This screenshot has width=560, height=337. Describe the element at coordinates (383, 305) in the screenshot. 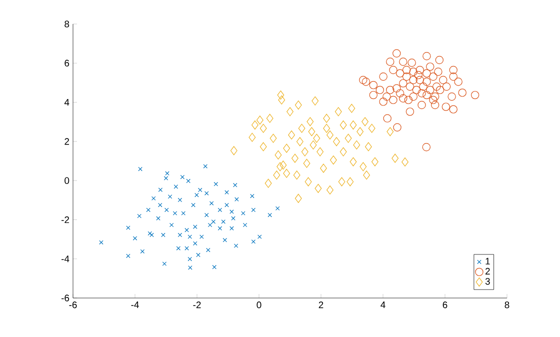

I see `x-tick-label: 4` at that location.